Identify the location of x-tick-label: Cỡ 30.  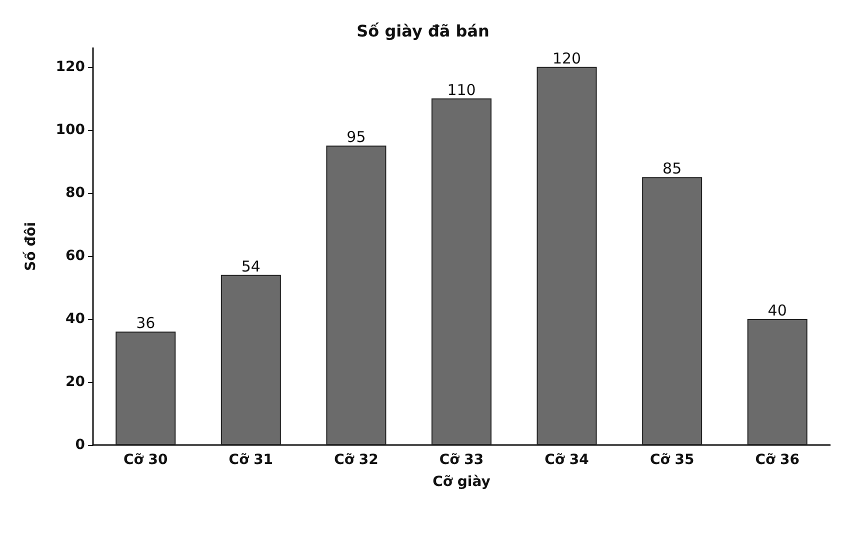
(146, 460).